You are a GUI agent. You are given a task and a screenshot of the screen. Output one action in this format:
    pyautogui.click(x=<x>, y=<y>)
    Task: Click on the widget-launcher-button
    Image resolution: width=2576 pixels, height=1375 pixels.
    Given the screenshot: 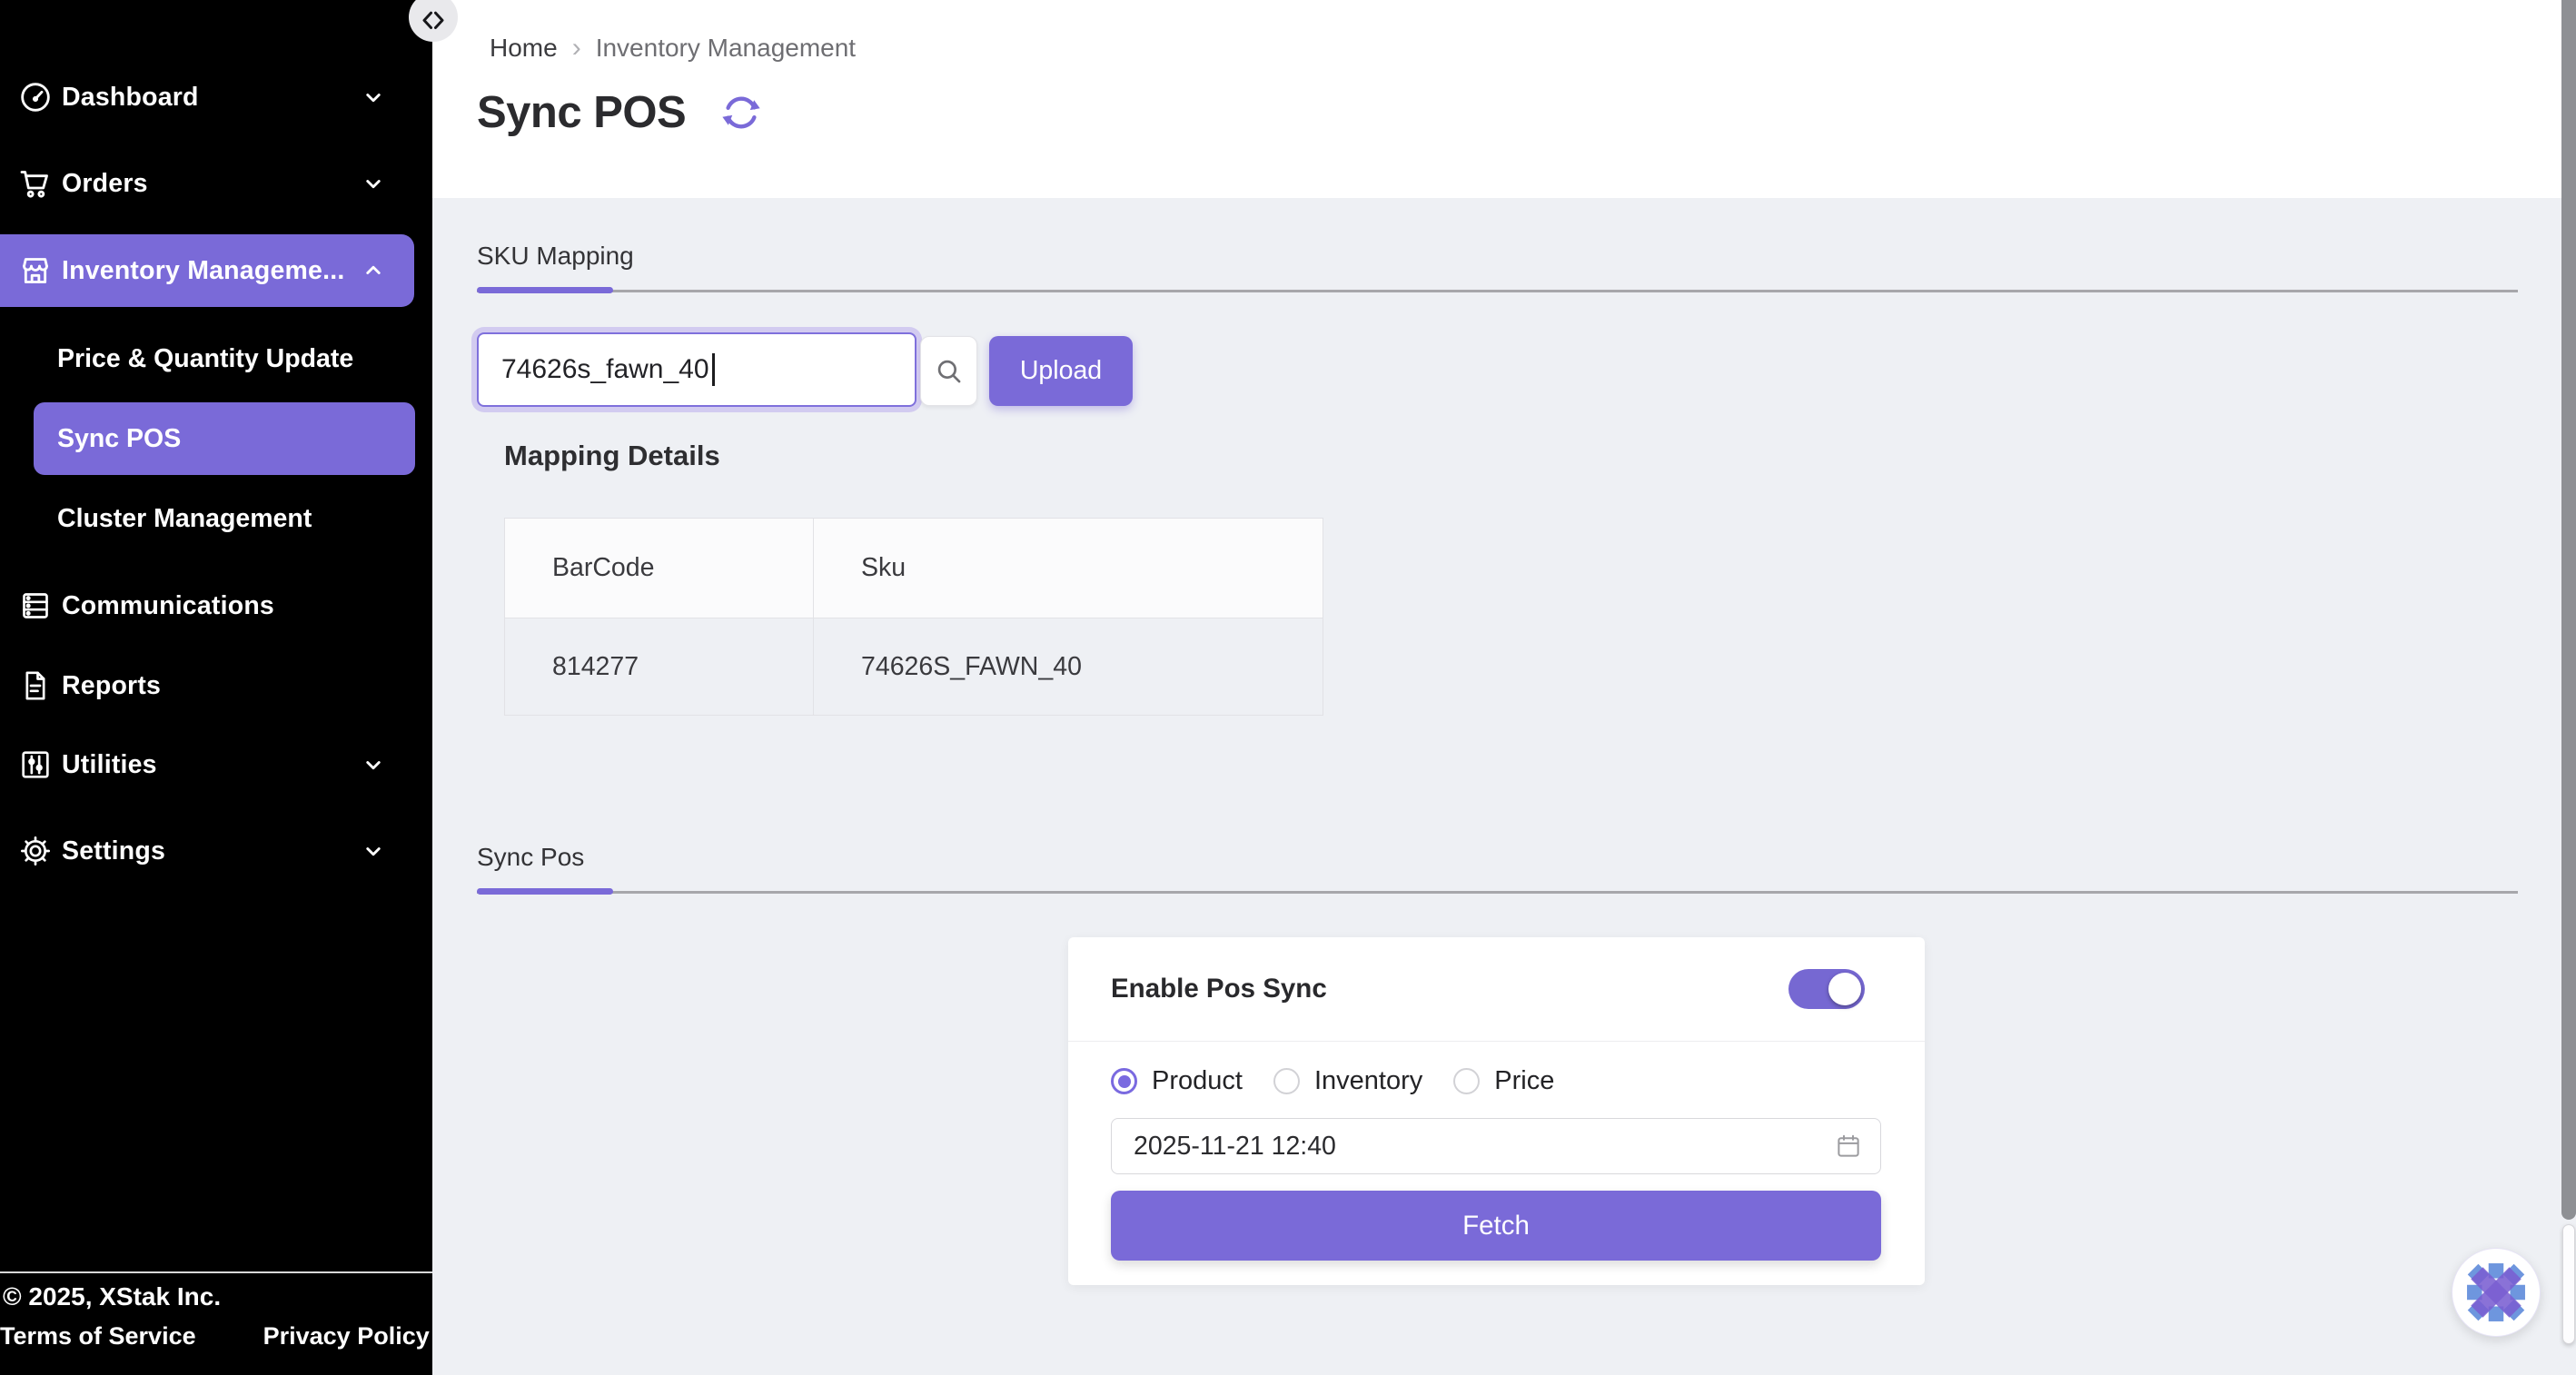 What is the action you would take?
    pyautogui.click(x=2496, y=1292)
    